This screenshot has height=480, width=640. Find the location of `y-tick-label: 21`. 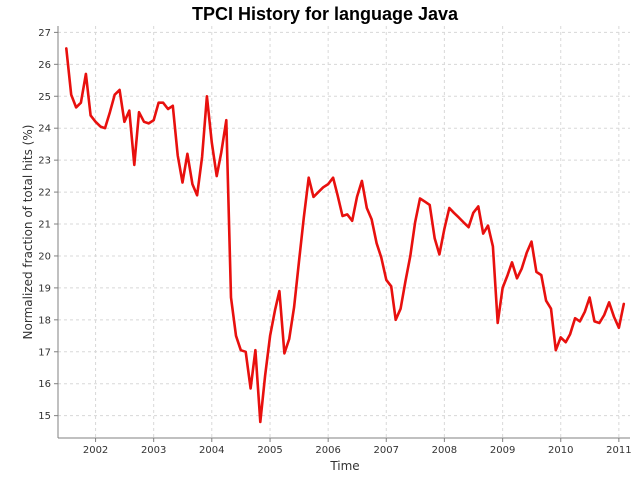

y-tick-label: 21 is located at coordinates (44, 225).